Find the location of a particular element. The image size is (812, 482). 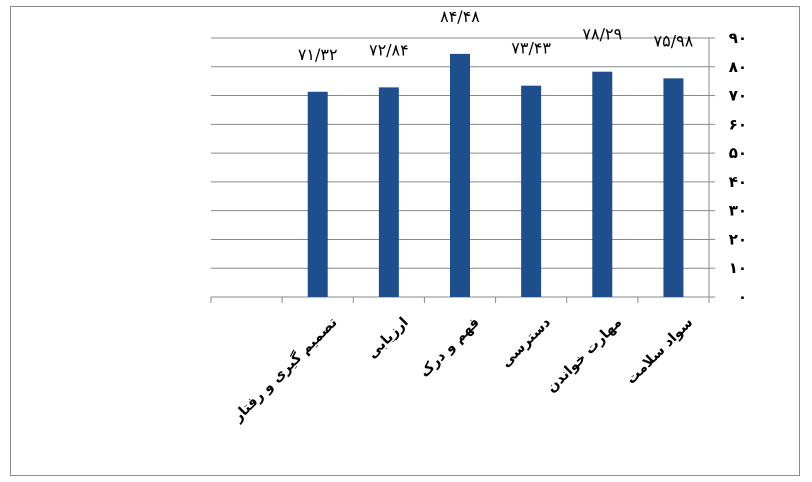

x-tick-label: مهارت خواندن is located at coordinates (584, 355).